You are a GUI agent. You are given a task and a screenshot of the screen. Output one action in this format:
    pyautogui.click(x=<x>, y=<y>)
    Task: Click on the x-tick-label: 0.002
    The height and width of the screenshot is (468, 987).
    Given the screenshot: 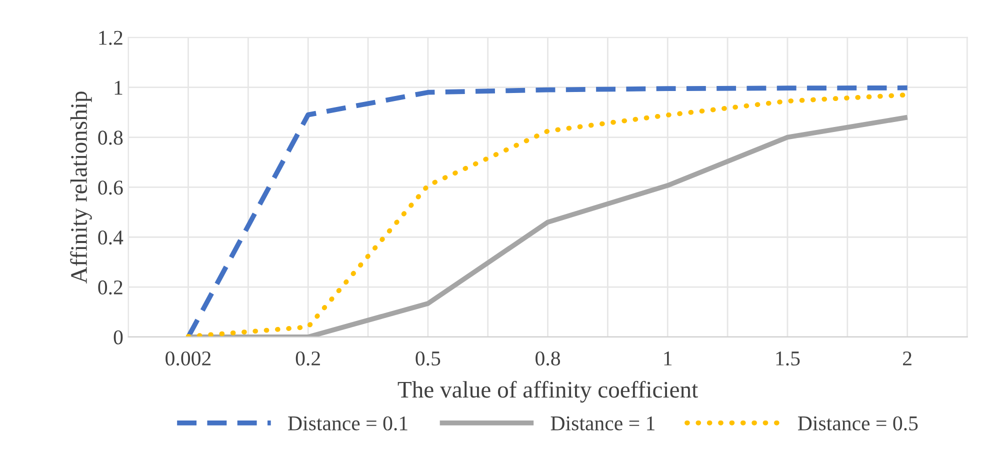 What is the action you would take?
    pyautogui.click(x=188, y=358)
    